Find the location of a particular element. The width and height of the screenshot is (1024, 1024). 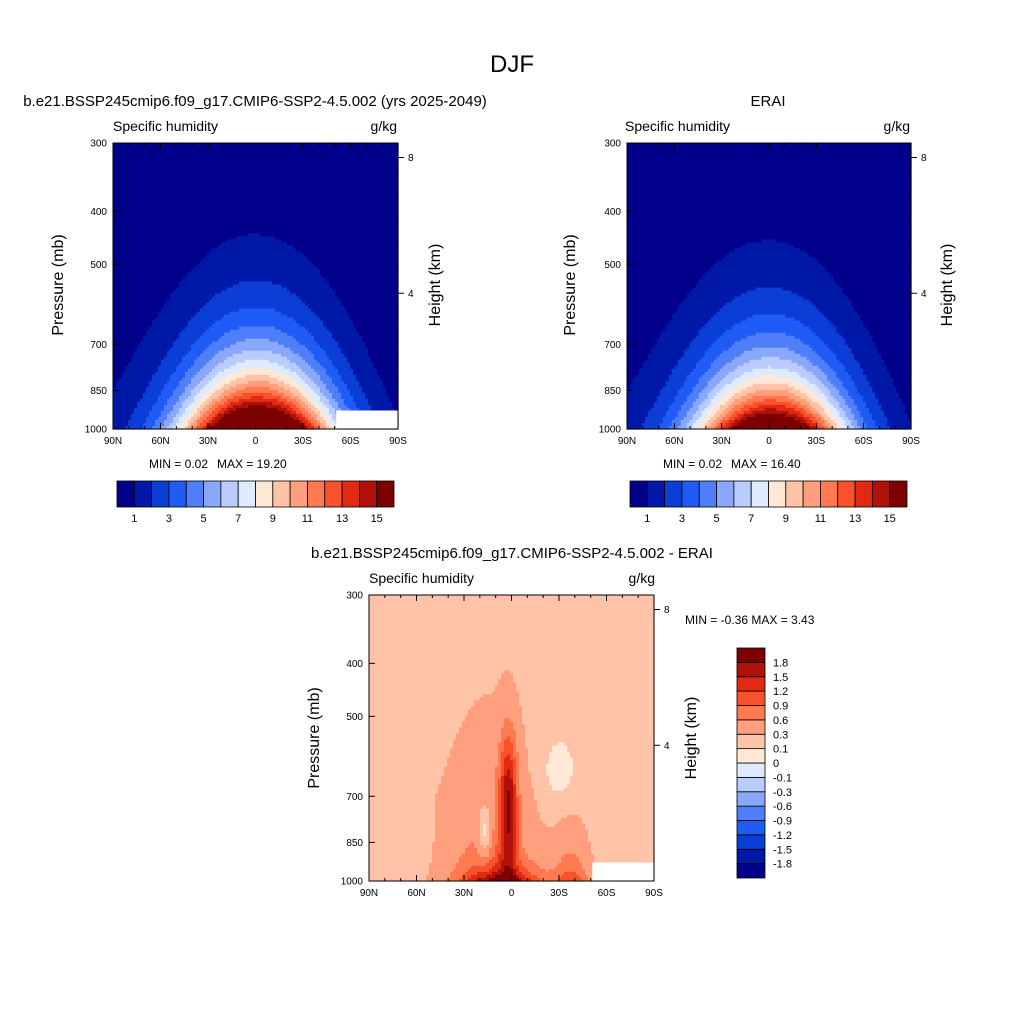

panel-difference-units: g/kg is located at coordinates (642, 578).